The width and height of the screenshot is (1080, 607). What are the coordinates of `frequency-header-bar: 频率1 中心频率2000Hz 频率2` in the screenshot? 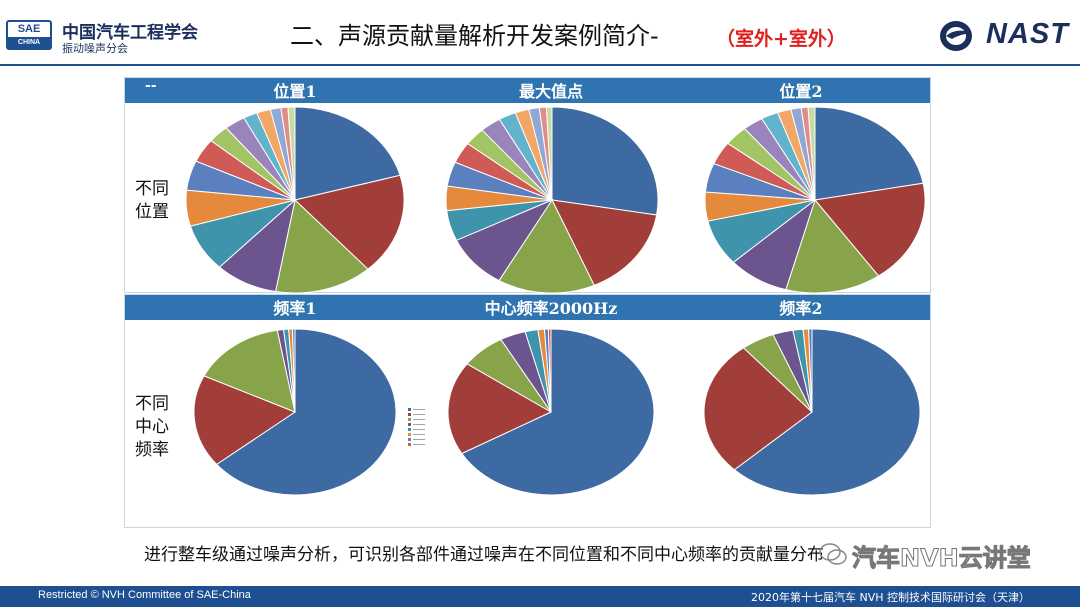 It's located at (527, 307).